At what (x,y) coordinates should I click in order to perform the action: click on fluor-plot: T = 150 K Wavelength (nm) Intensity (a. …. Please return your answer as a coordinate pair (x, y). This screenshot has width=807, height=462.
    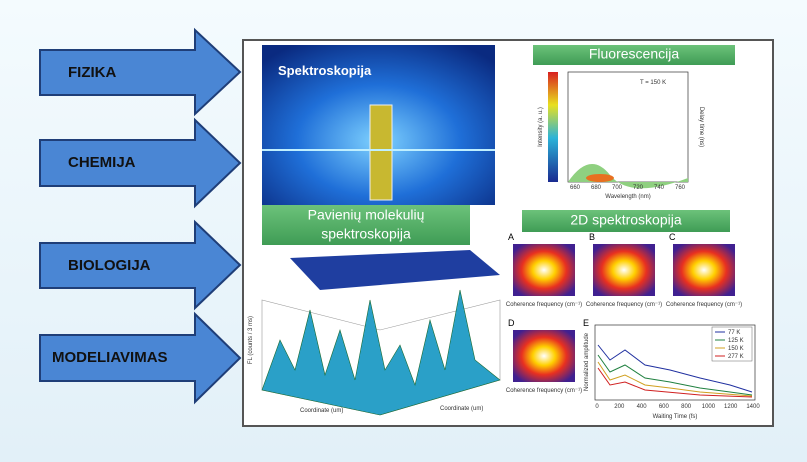
    Looking at the image, I should click on (621, 135).